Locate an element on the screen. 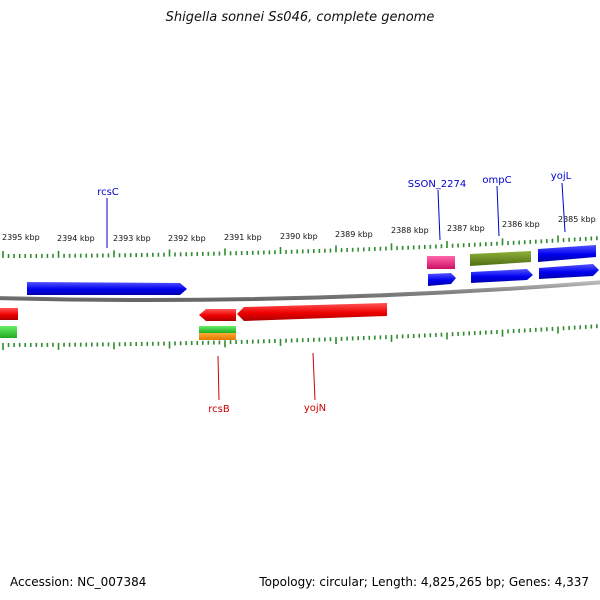 This screenshot has width=600, height=600. gene-green-rcsB is located at coordinates (217, 329).